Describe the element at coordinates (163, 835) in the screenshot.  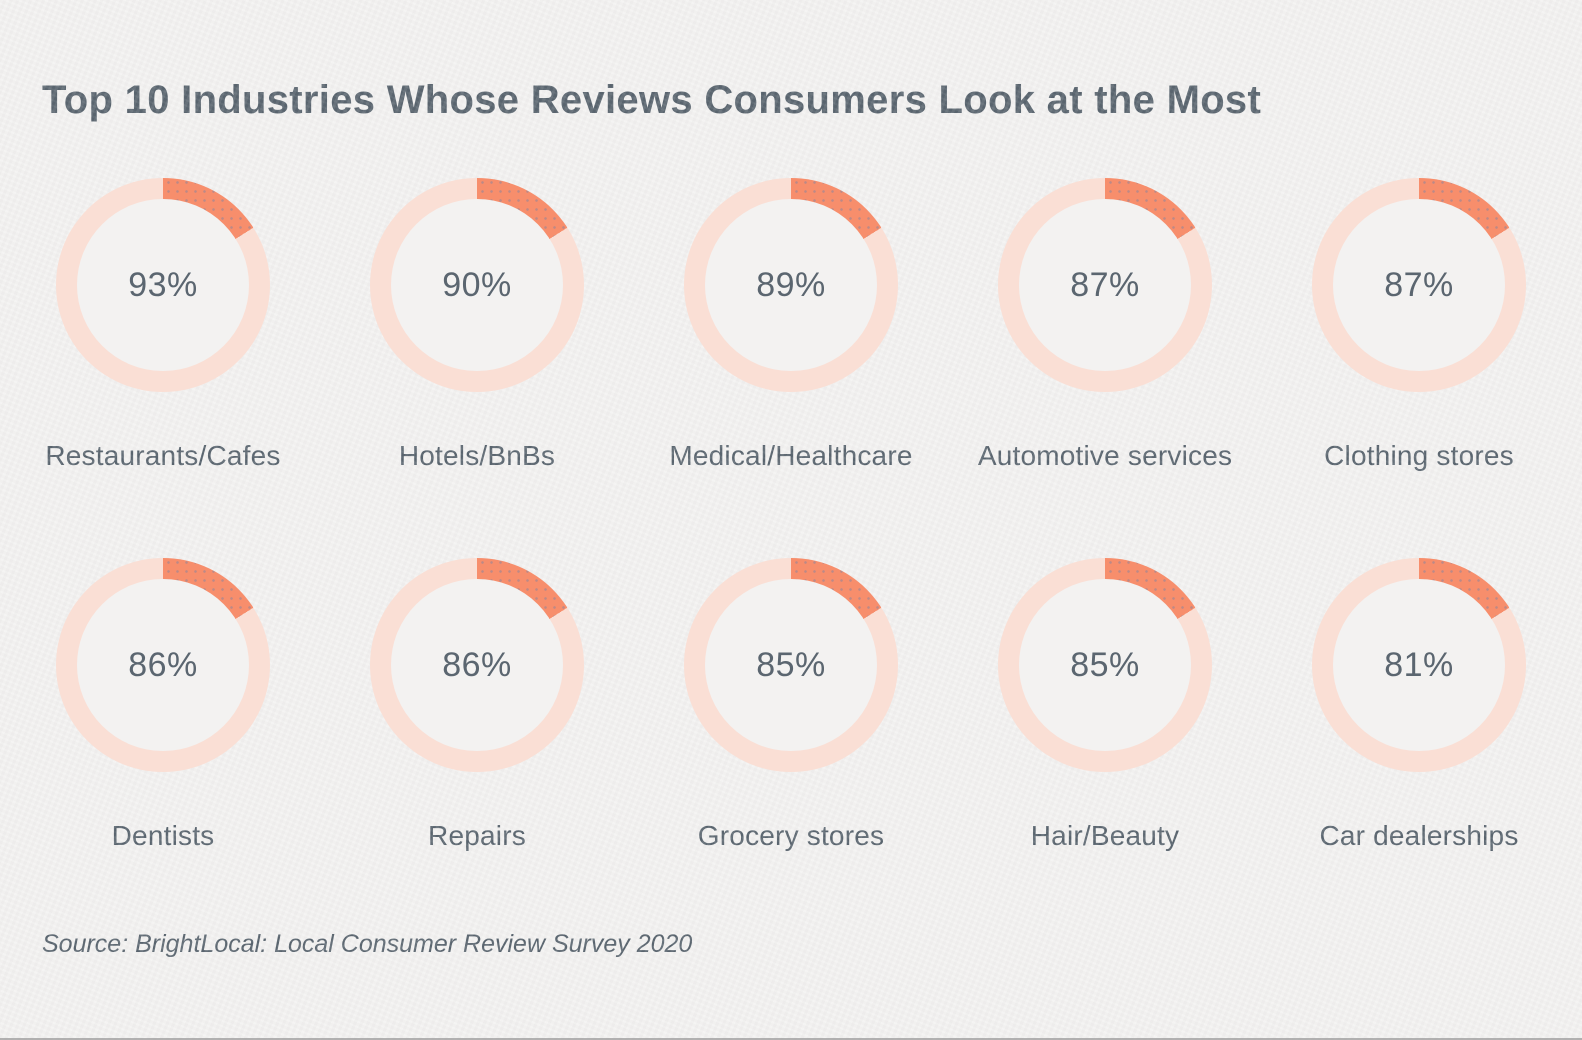
I see `donut-label: Dentists` at that location.